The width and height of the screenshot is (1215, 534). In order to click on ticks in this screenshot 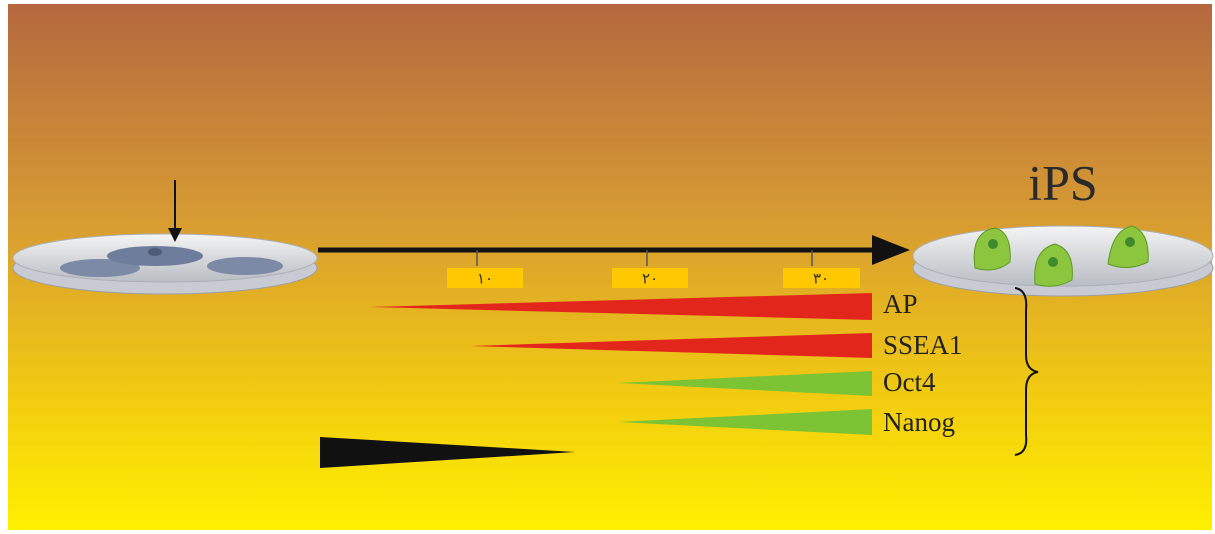, I will do `click(644, 258)`.